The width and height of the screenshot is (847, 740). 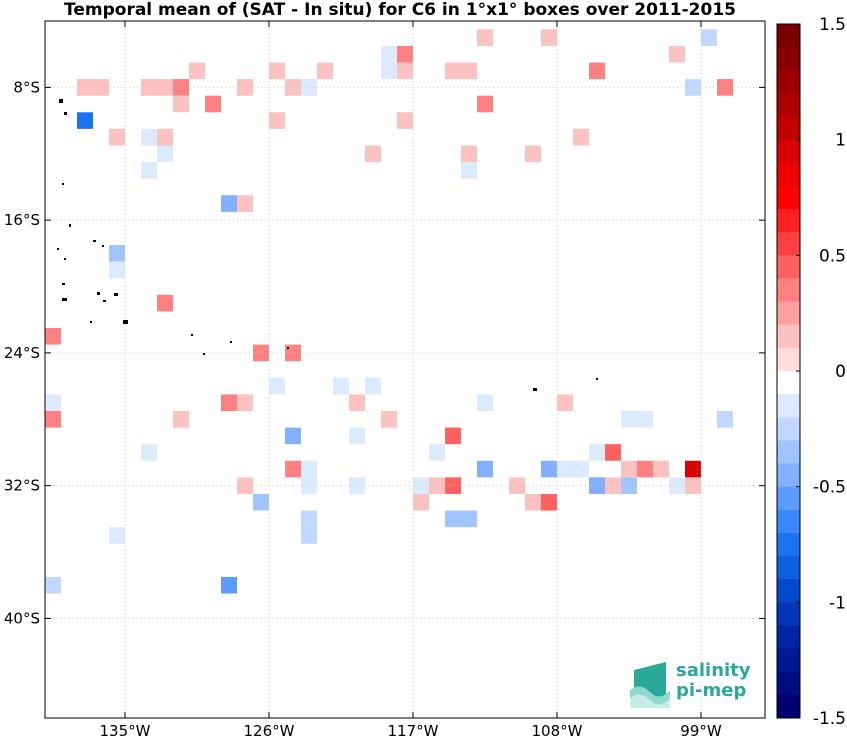 I want to click on colorbar-tick-label: 1, so click(x=840, y=141).